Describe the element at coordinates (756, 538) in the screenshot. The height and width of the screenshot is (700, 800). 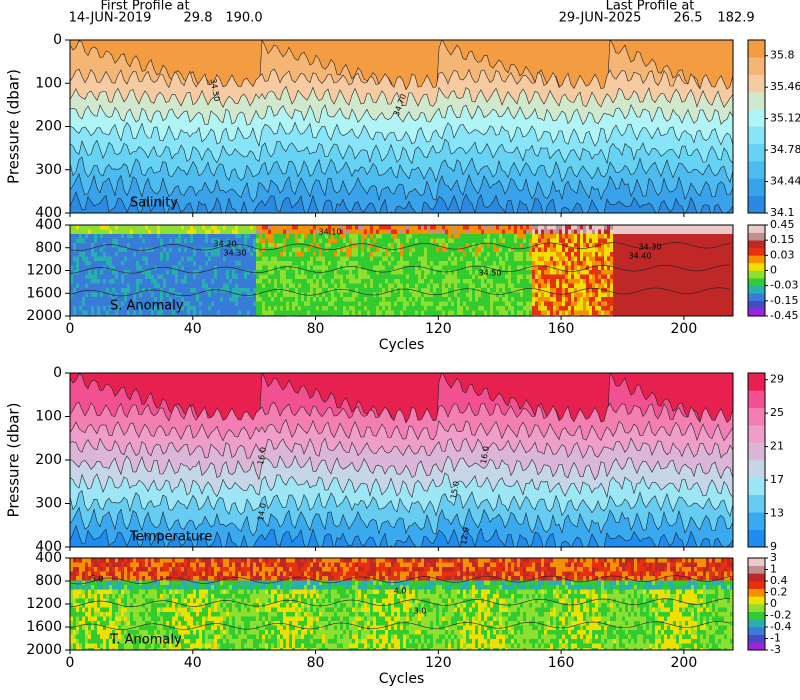
I see `colorbar-band` at that location.